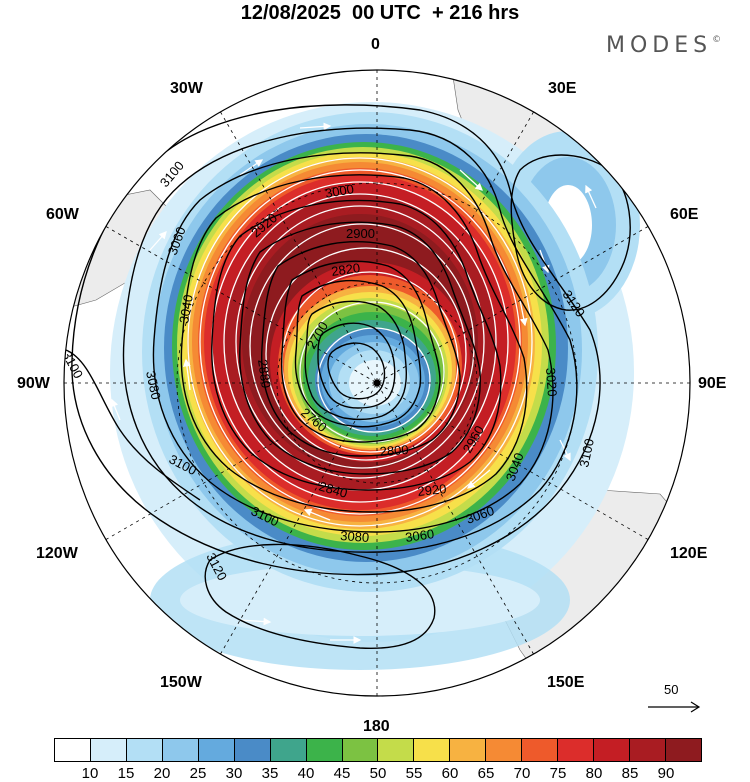 The width and height of the screenshot is (750, 782). I want to click on wind-speed-colorbar, so click(378, 750).